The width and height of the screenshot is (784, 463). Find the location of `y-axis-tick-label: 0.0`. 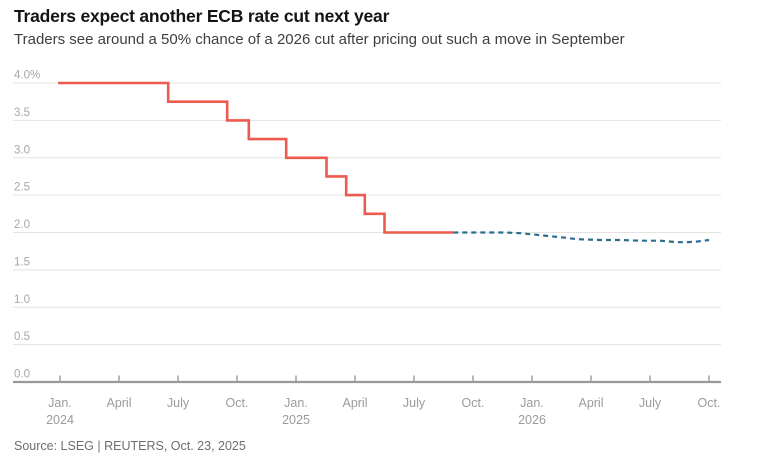

y-axis-tick-label: 0.0 is located at coordinates (22, 375).